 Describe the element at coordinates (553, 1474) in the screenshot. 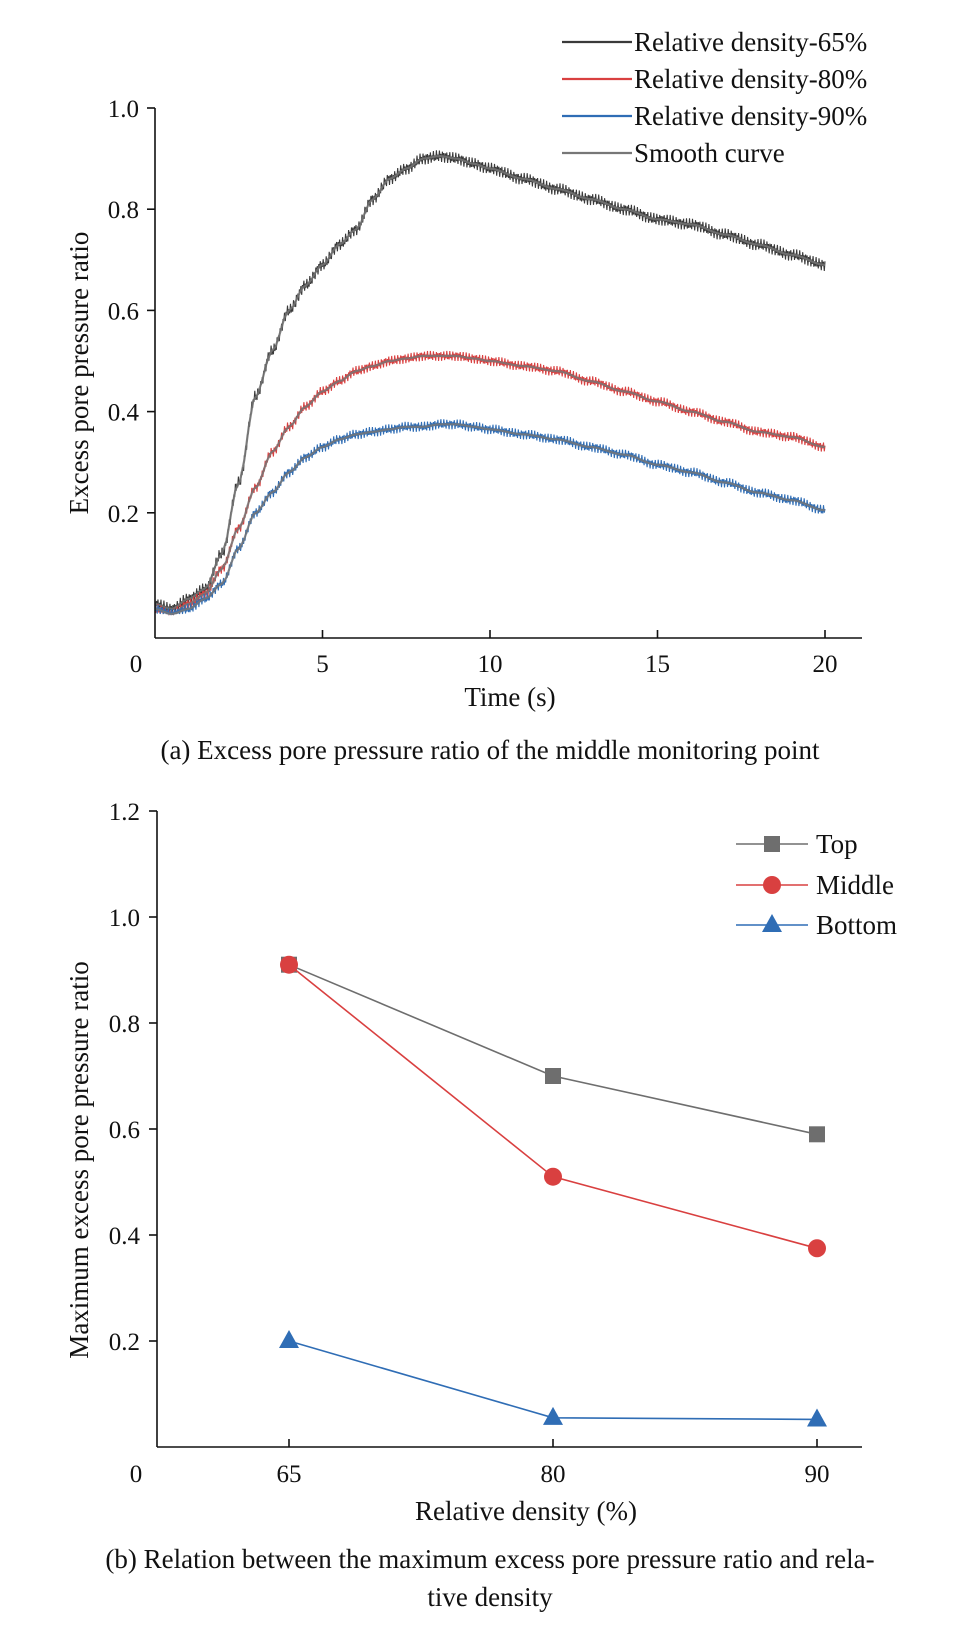

I see `chart-b-x-tick-label: 80` at that location.